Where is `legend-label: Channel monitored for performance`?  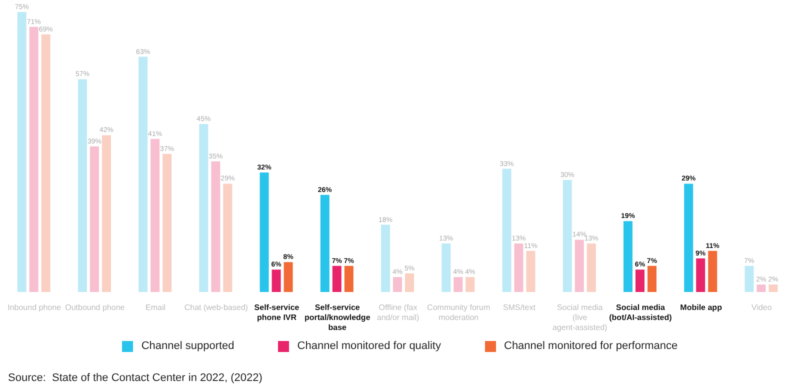
legend-label: Channel monitored for performance is located at coordinates (591, 346).